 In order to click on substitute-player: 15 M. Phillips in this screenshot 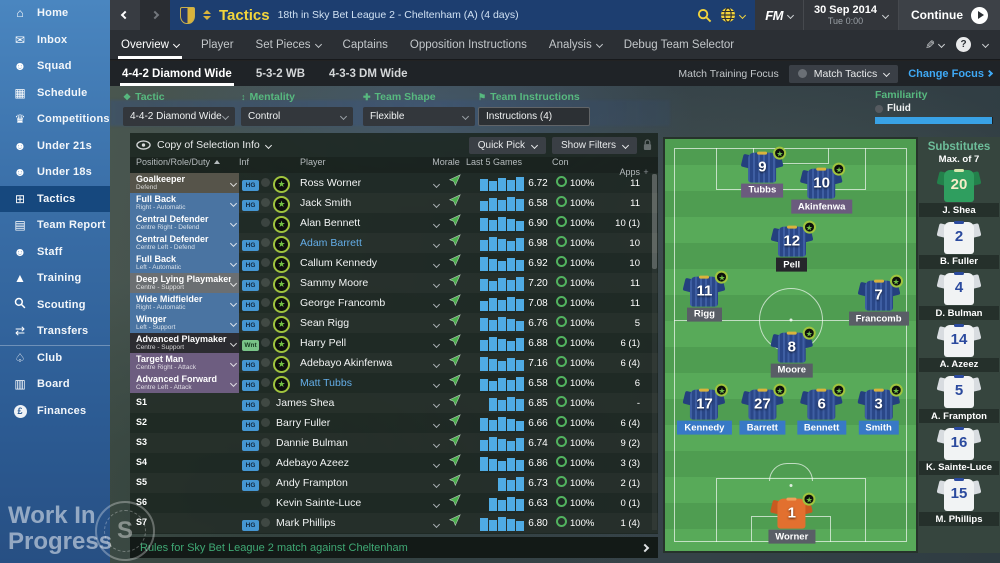, I will do `click(959, 502)`.